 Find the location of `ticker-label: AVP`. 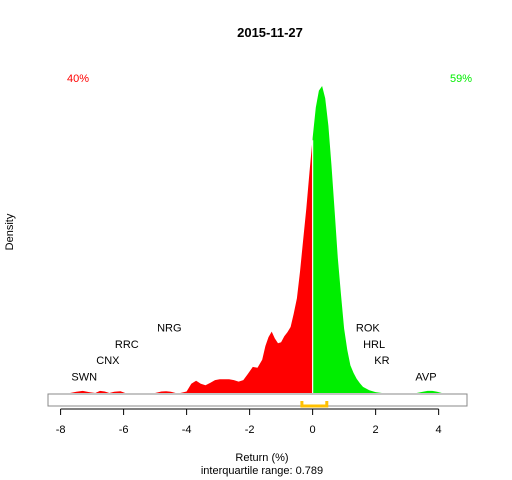

ticker-label: AVP is located at coordinates (425, 377).